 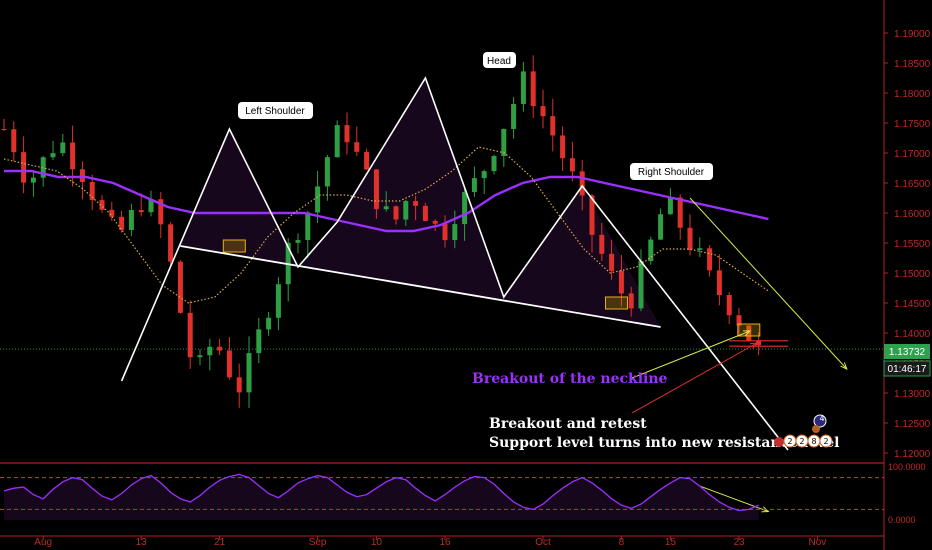 What do you see at coordinates (912, 394) in the screenshot?
I see `y-tick-label: 1.13000` at bounding box center [912, 394].